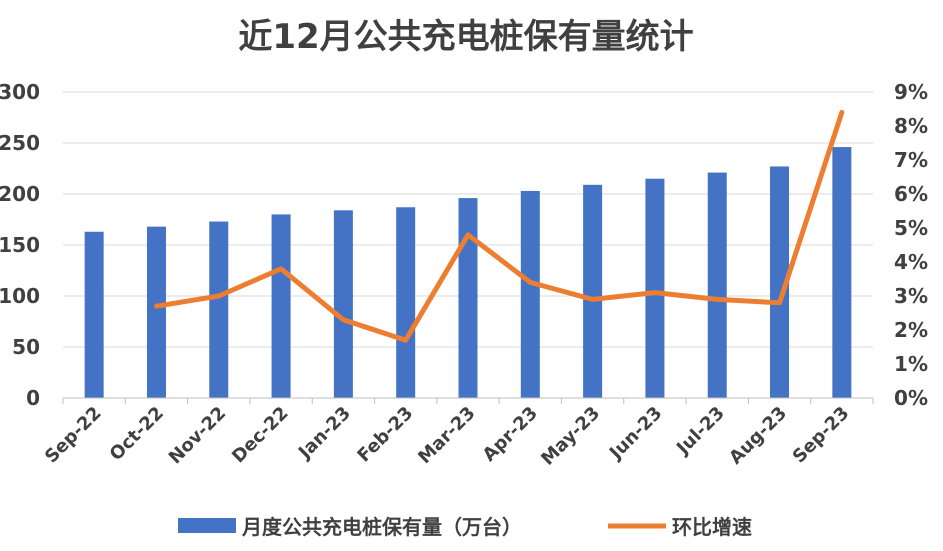  I want to click on x-tick-label: Nov-22, so click(198, 436).